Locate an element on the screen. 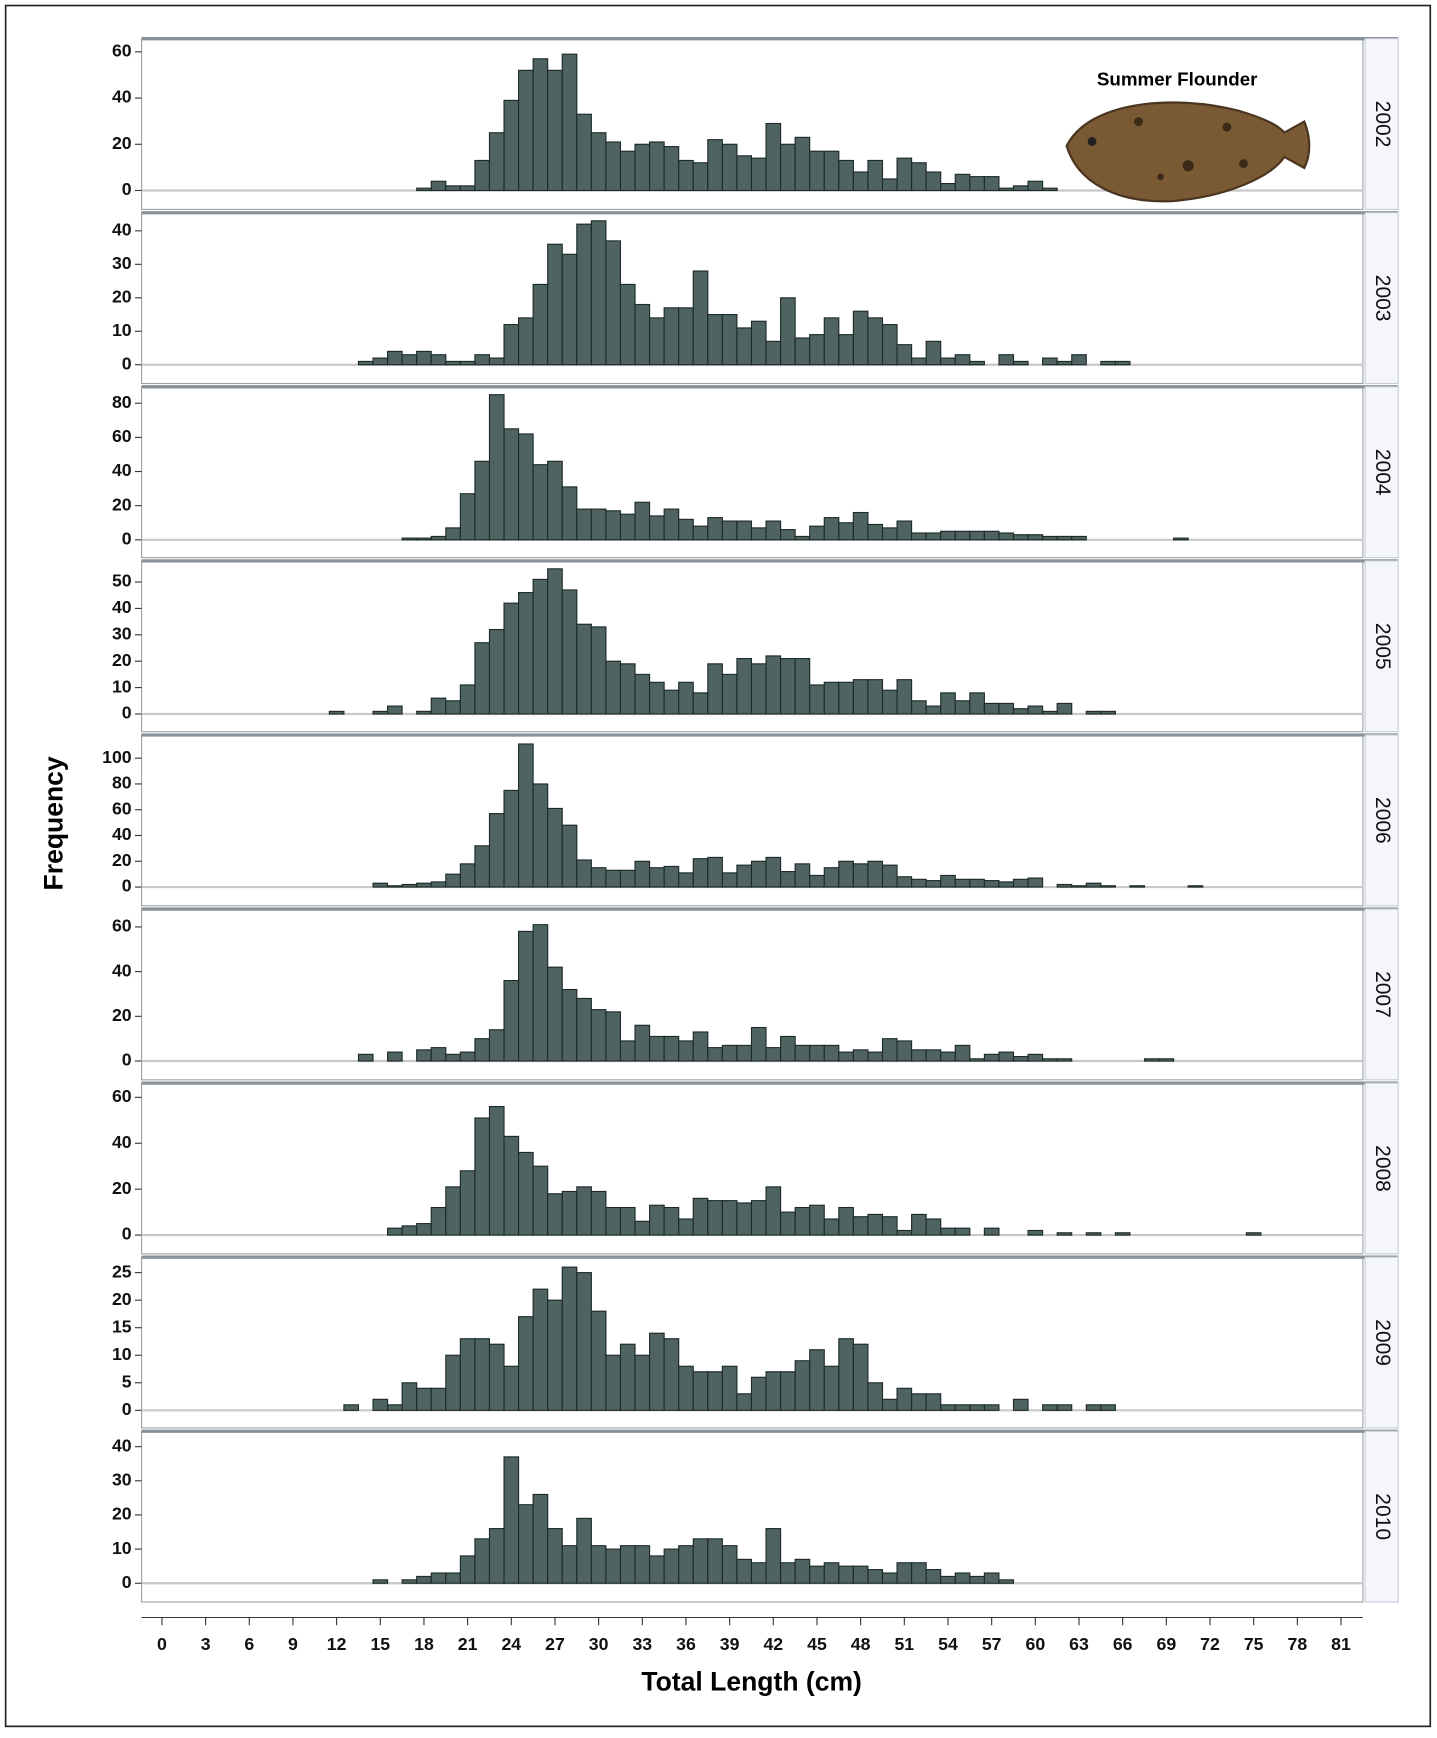 This screenshot has width=1437, height=1738. x-tick-label: 54 is located at coordinates (948, 1644).